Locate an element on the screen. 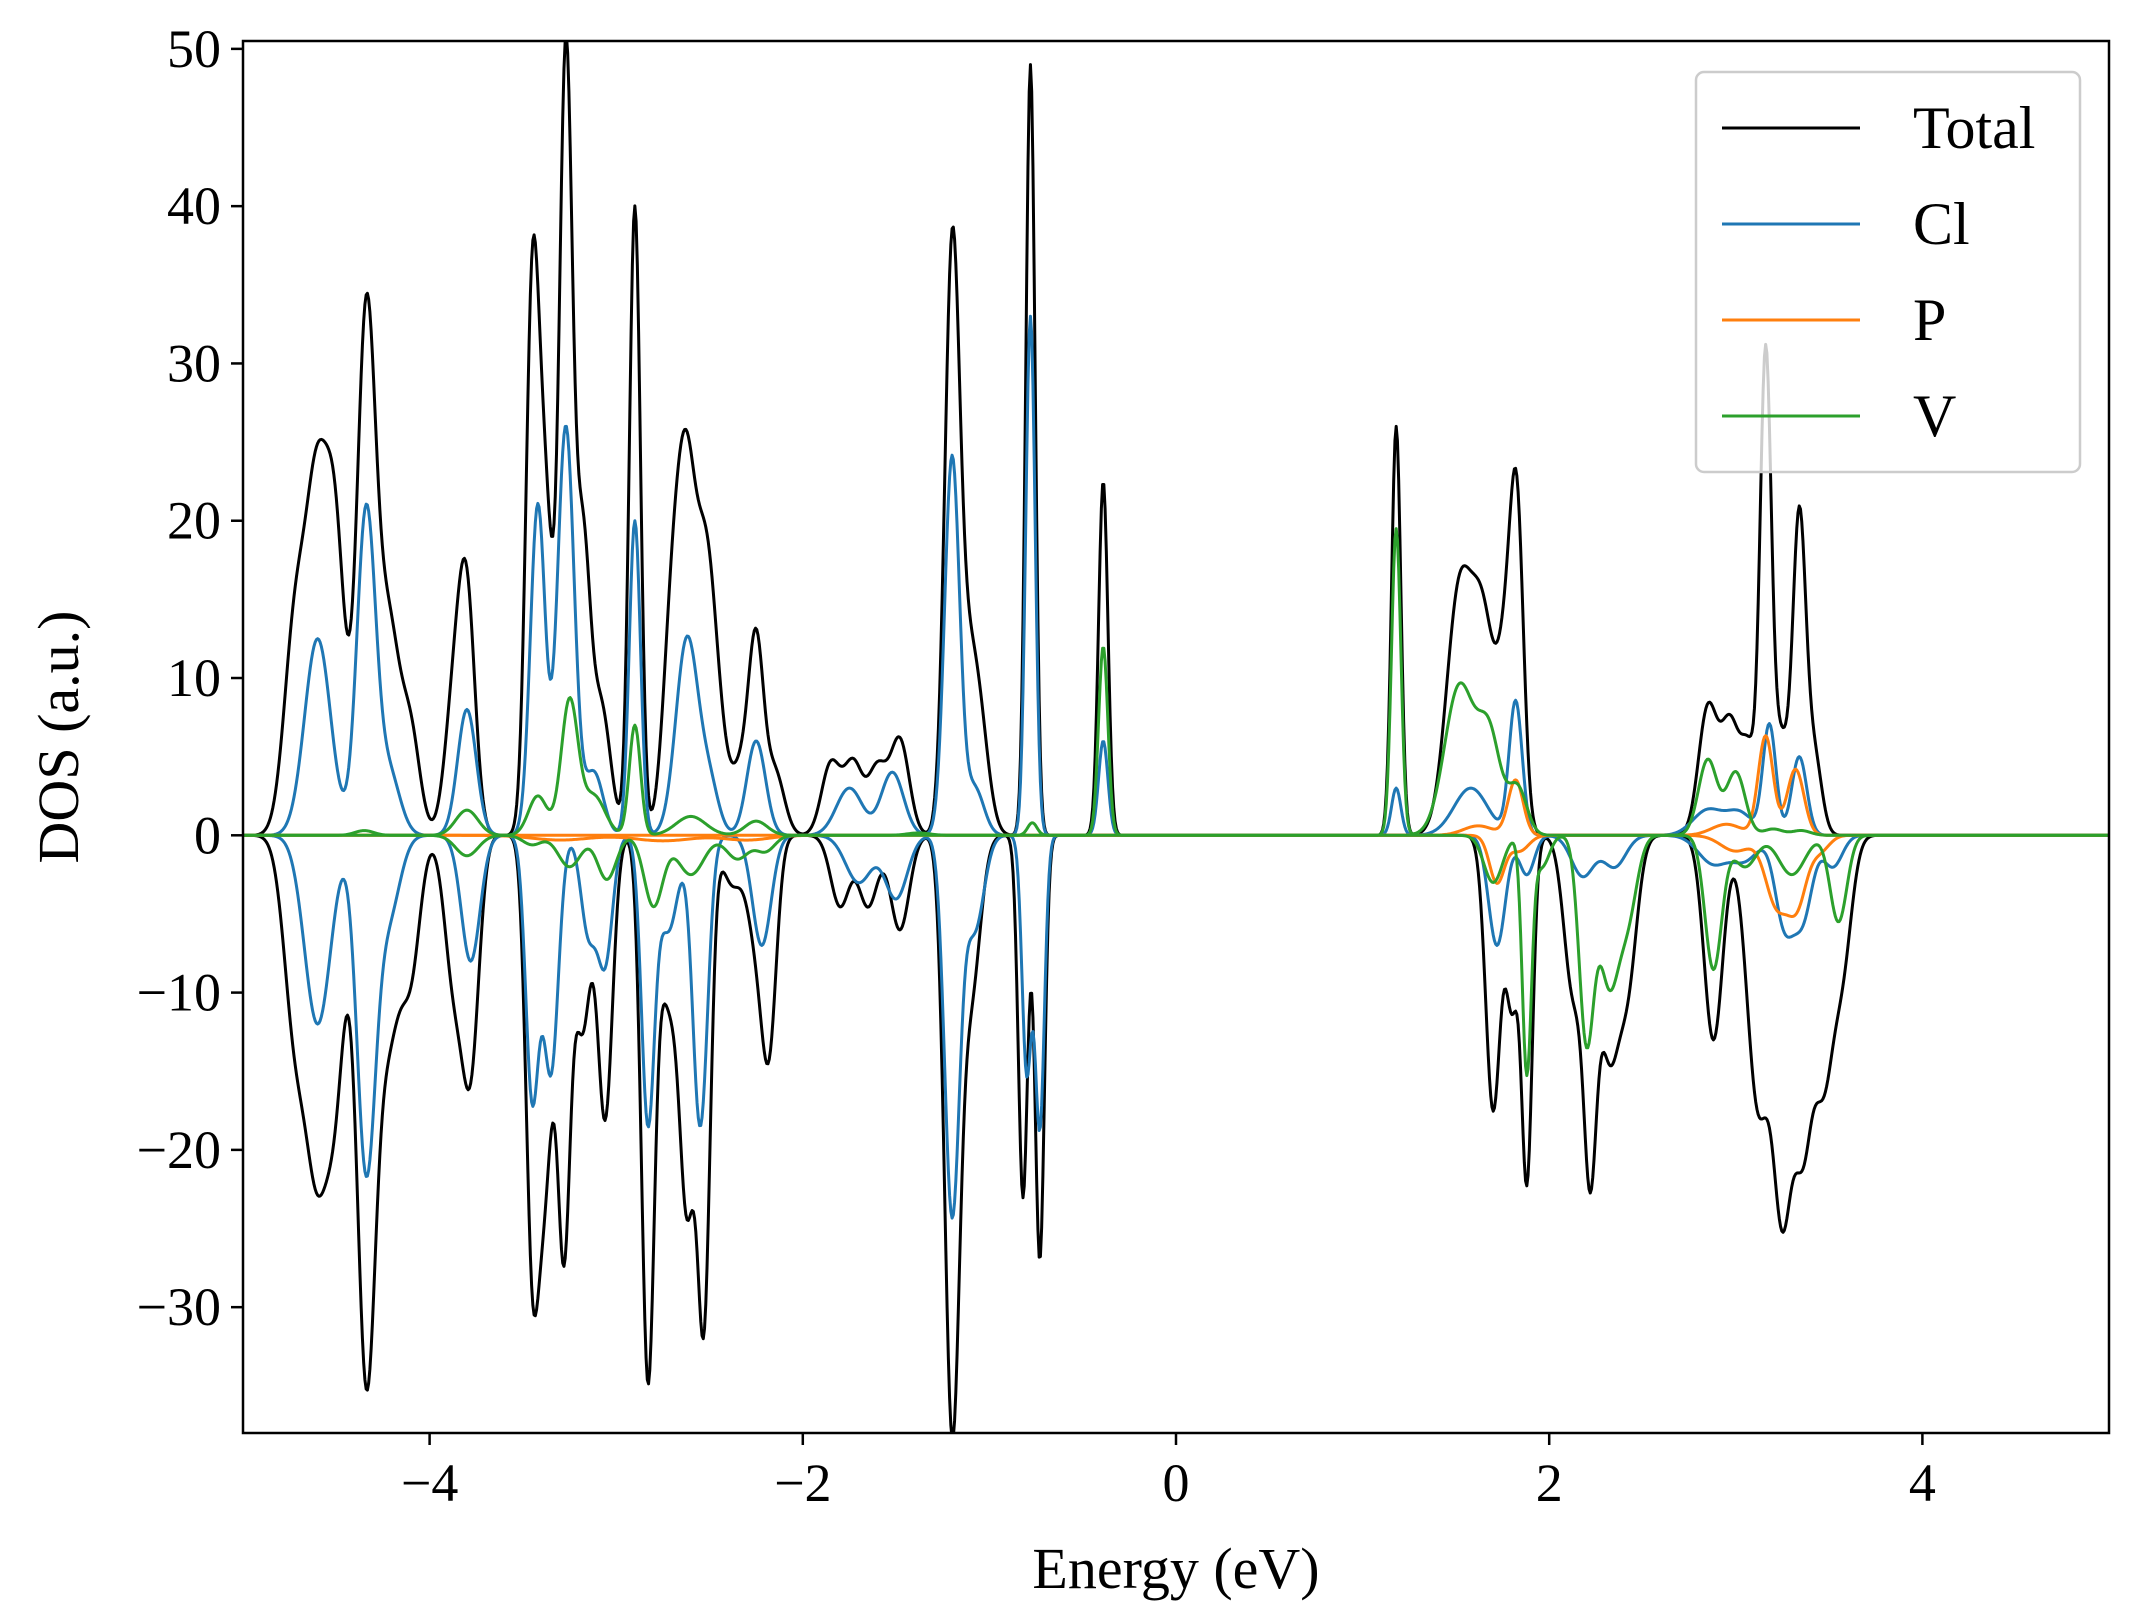  x-axis-label: Energy (eV) is located at coordinates (1175, 1568).